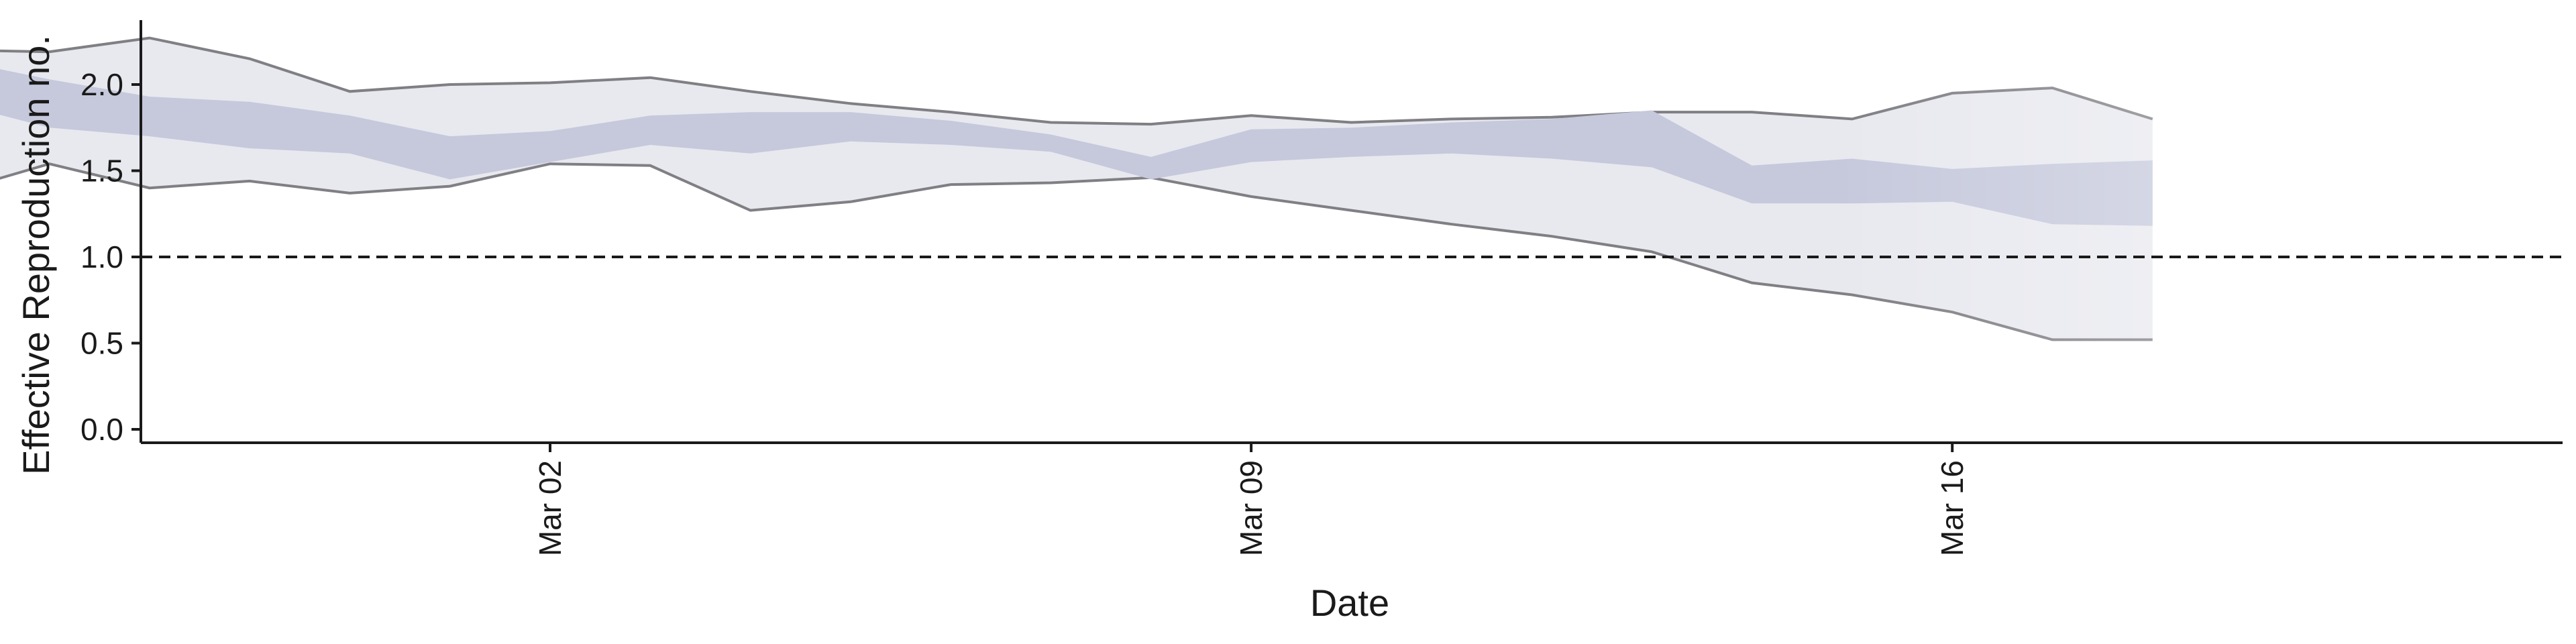 Image resolution: width=2576 pixels, height=644 pixels. Describe the element at coordinates (1076, 81) in the screenshot. I see `series-band-0-upper-bound` at that location.